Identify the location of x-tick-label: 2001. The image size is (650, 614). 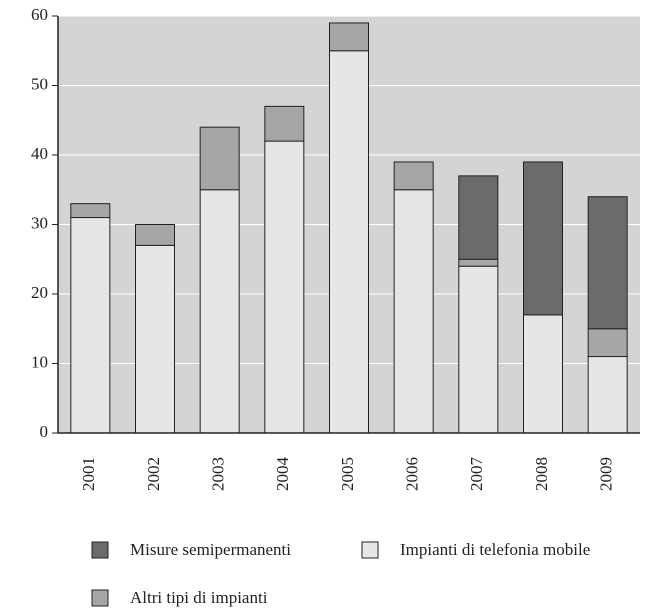
(88, 474).